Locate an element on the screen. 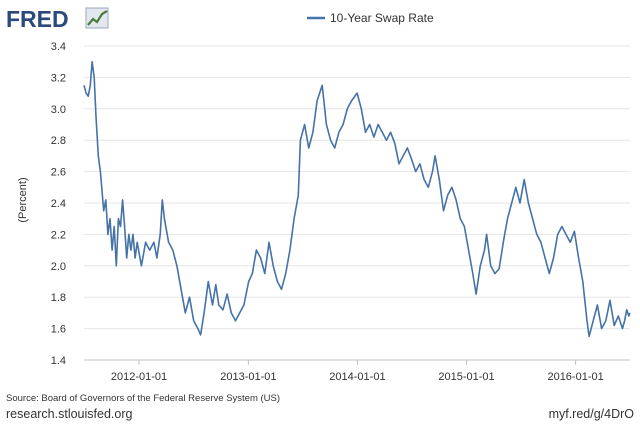 This screenshot has height=430, width=640. y-tick-label: 1.4 is located at coordinates (58, 361).